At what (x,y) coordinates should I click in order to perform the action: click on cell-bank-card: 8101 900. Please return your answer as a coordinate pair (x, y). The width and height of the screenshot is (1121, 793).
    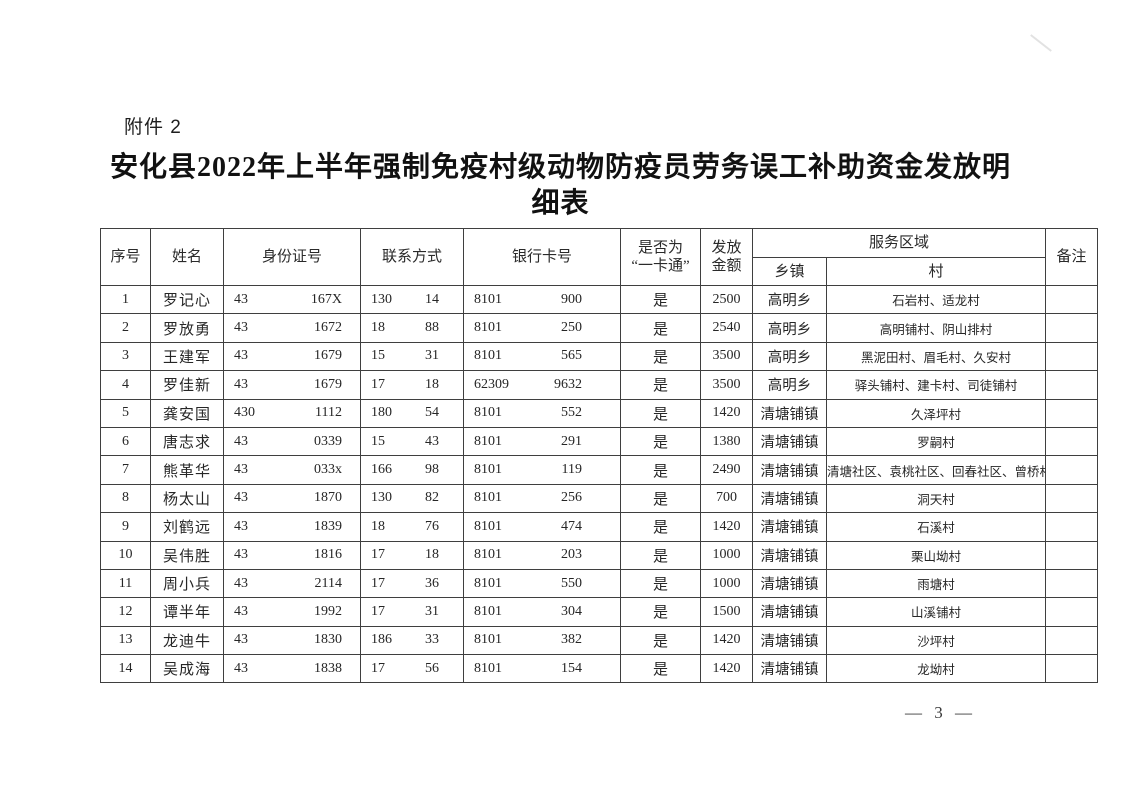
    Looking at the image, I should click on (542, 299).